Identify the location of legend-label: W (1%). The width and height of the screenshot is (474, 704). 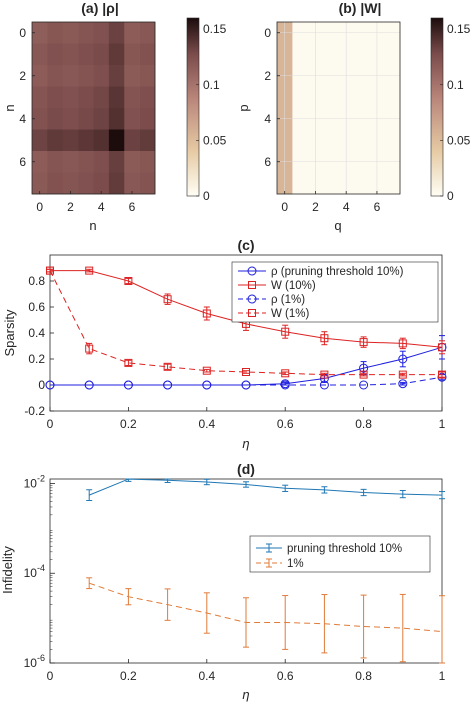
(290, 314).